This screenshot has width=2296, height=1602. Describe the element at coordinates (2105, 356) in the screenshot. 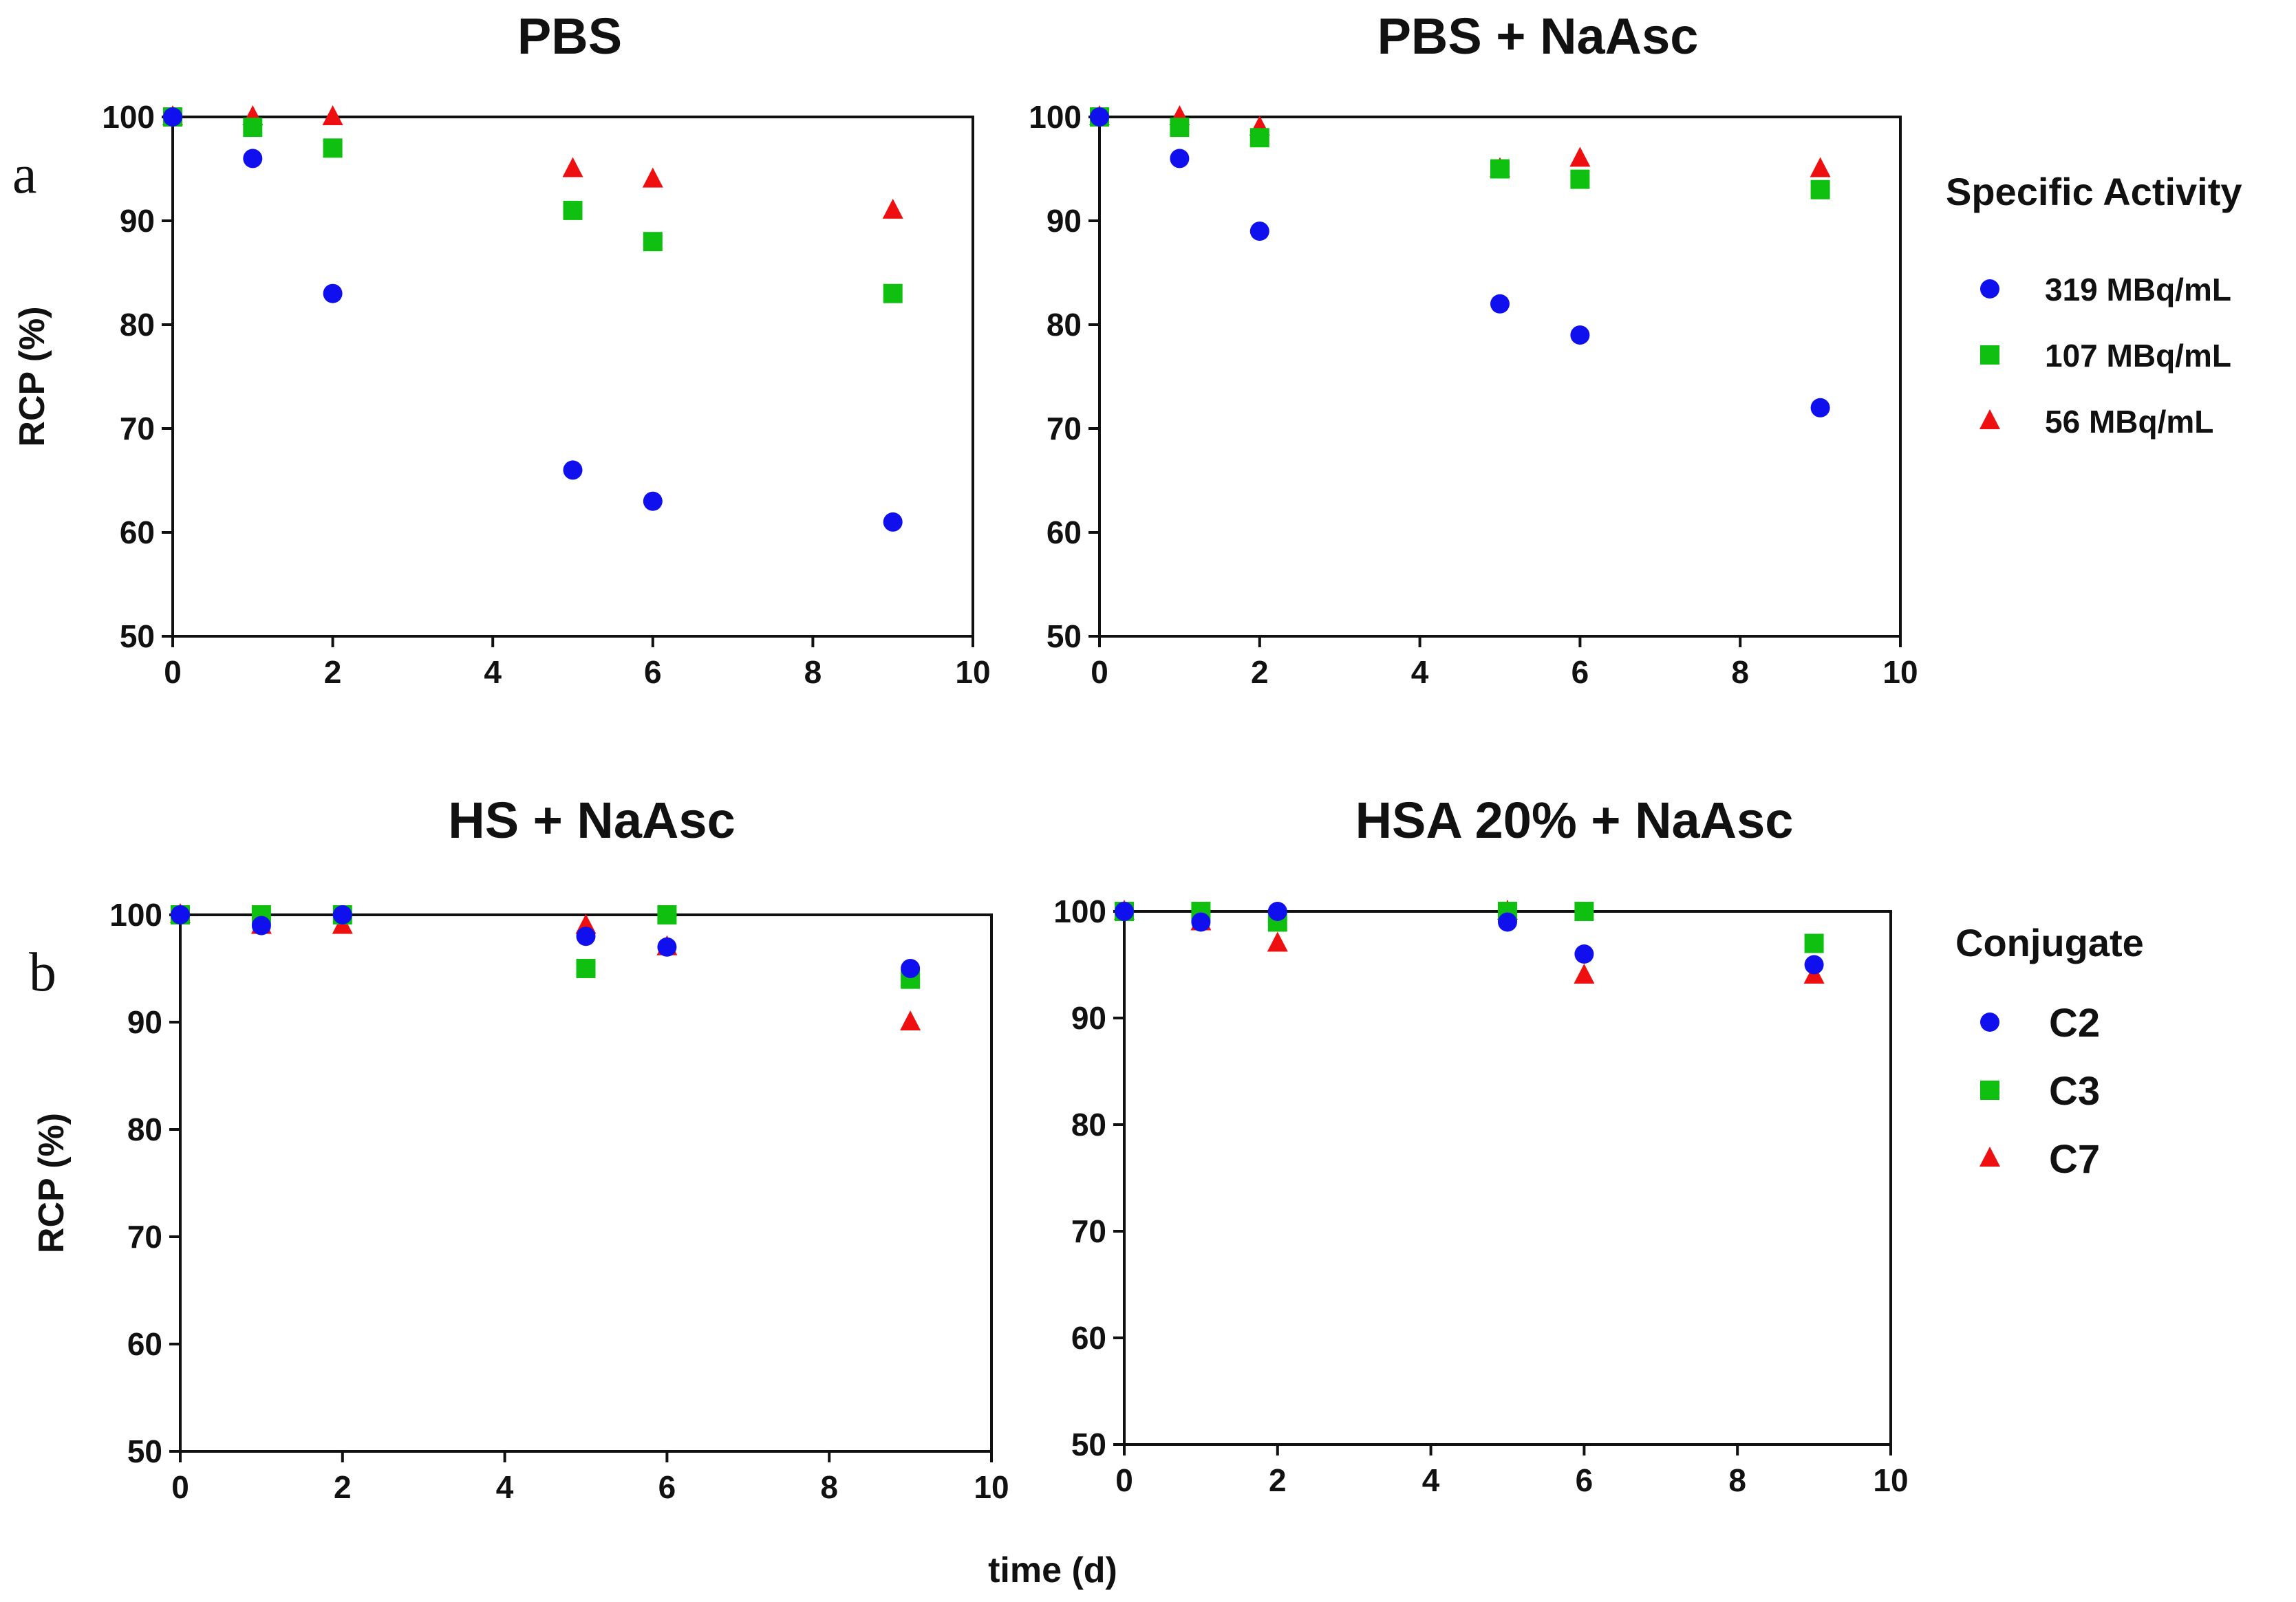

I see `legend-entry-107-mbq: 107 MBq/mL` at that location.